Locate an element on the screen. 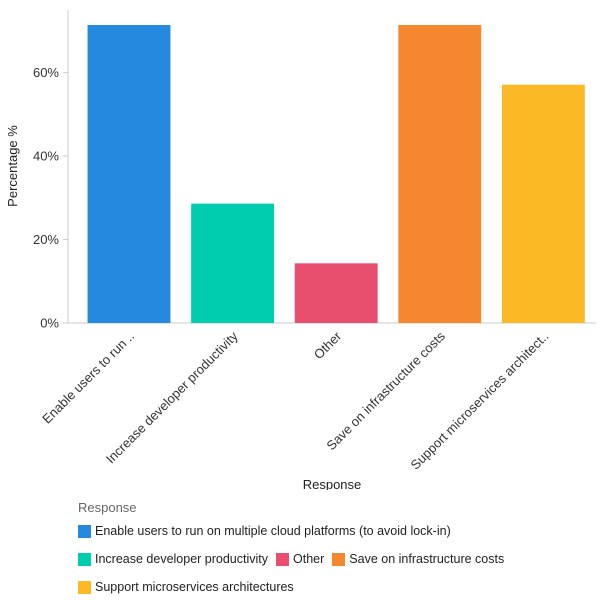  legend-label: Increase developer productivity is located at coordinates (182, 559).